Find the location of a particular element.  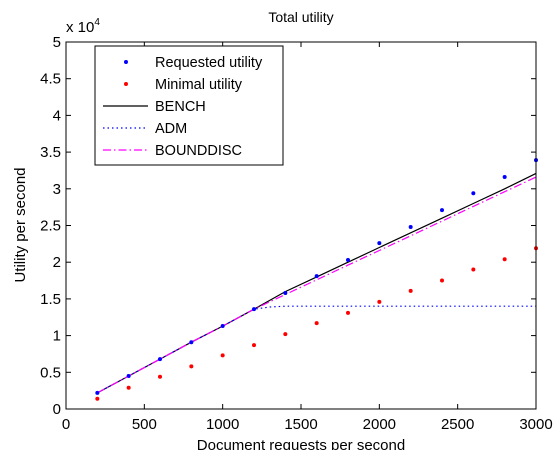

x-tick-label: 3000 is located at coordinates (535, 424).